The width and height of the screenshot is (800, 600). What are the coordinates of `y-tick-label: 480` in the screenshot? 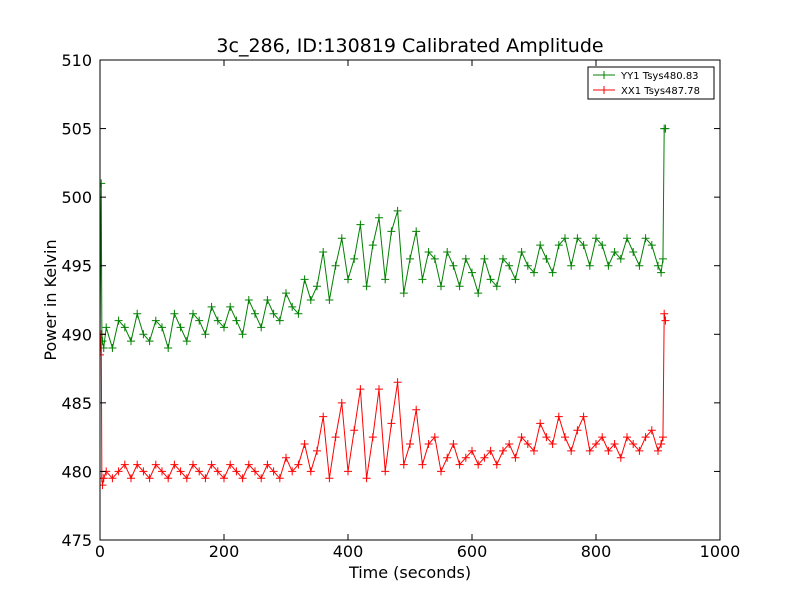 It's located at (76, 471).